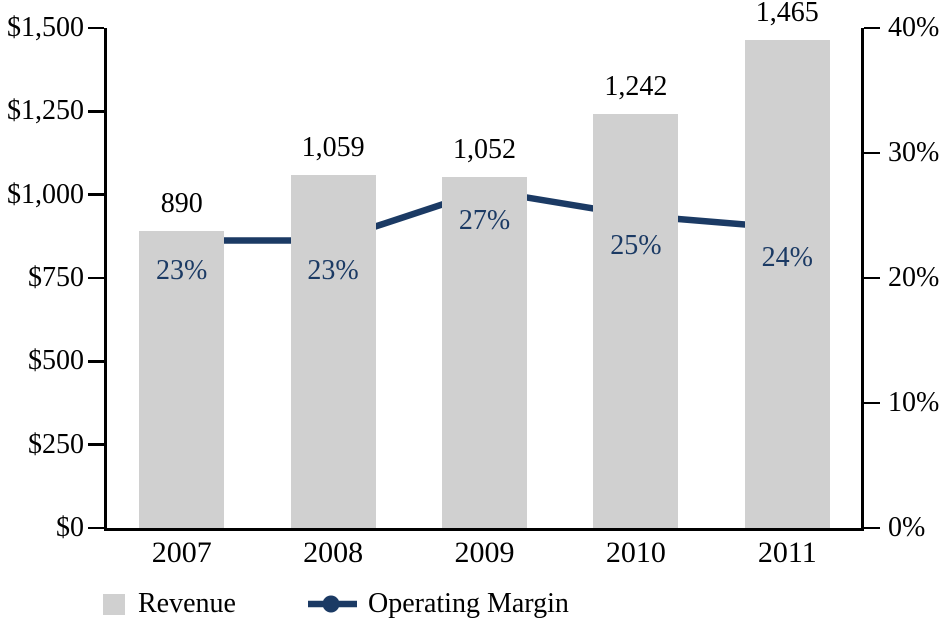 Image resolution: width=944 pixels, height=624 pixels. Describe the element at coordinates (105, 279) in the screenshot. I see `left-axis-line` at that location.